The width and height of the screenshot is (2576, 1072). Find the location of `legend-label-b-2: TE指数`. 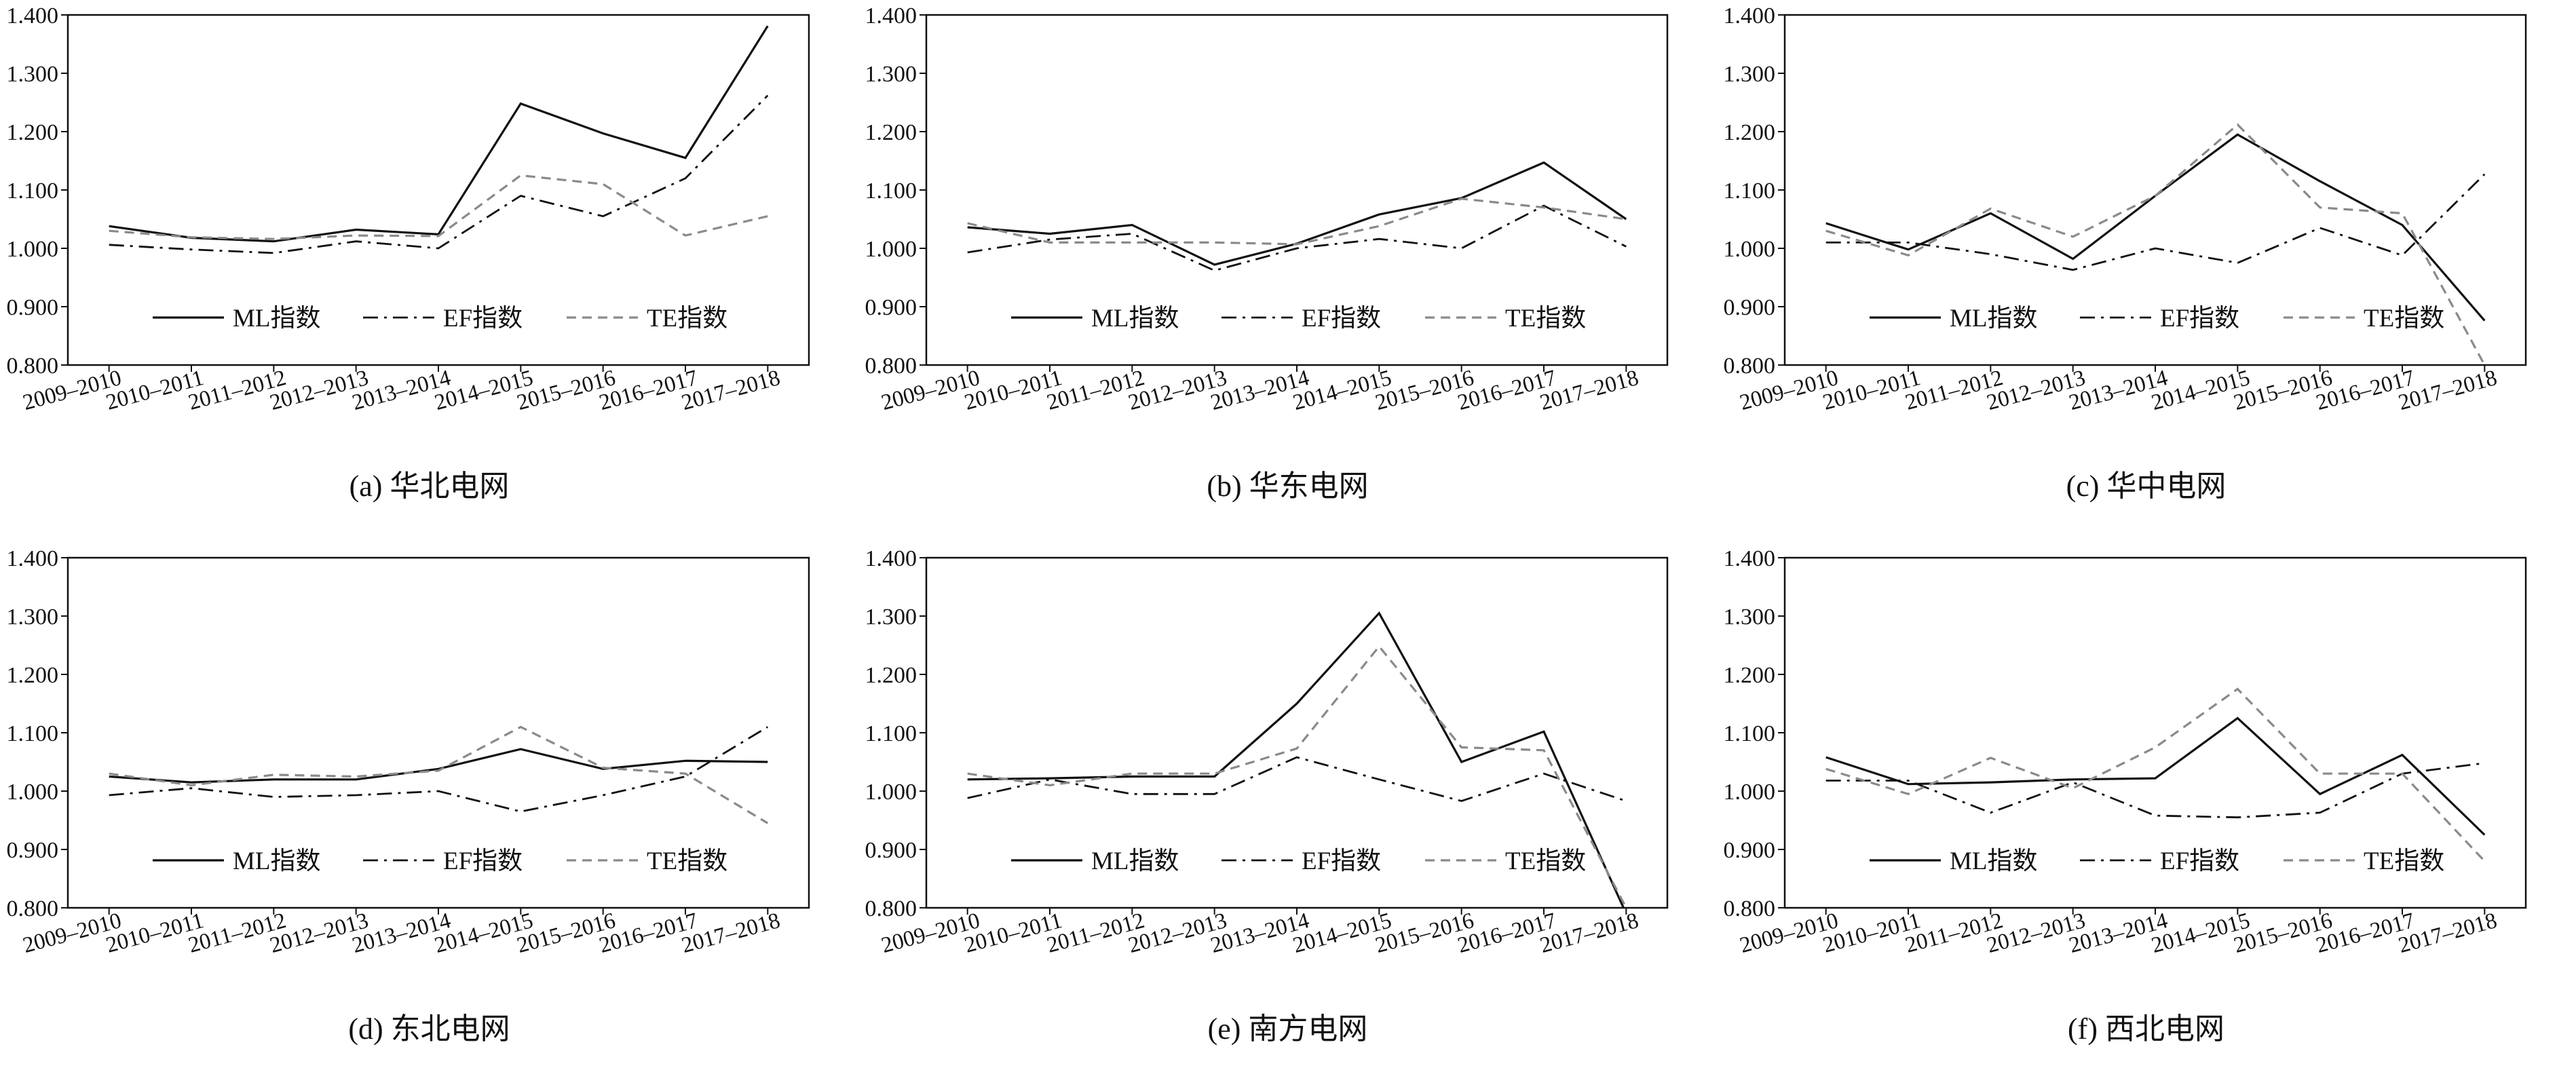

legend-label-b-2: TE指数 is located at coordinates (1546, 318).